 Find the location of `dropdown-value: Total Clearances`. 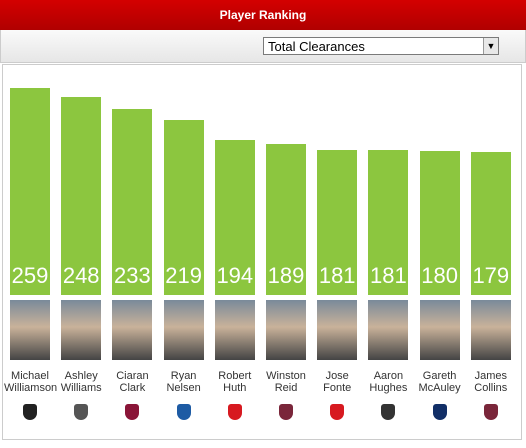

dropdown-value: Total Clearances is located at coordinates (316, 46).